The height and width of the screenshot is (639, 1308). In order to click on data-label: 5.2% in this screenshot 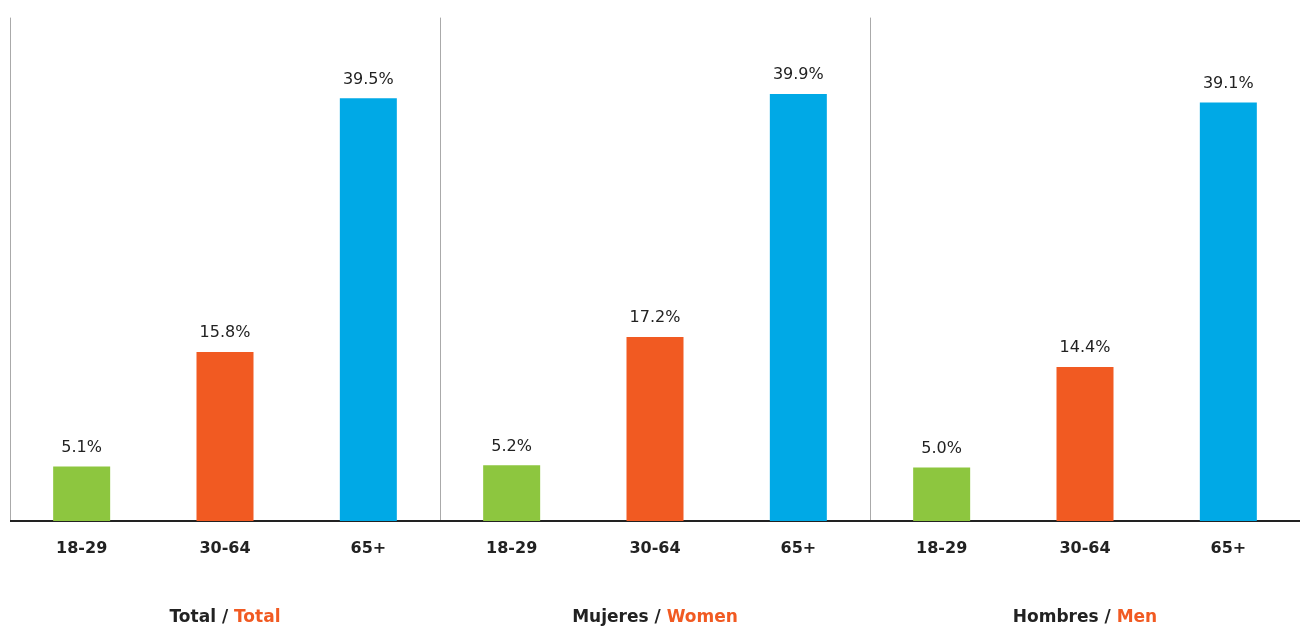, I will do `click(511, 445)`.